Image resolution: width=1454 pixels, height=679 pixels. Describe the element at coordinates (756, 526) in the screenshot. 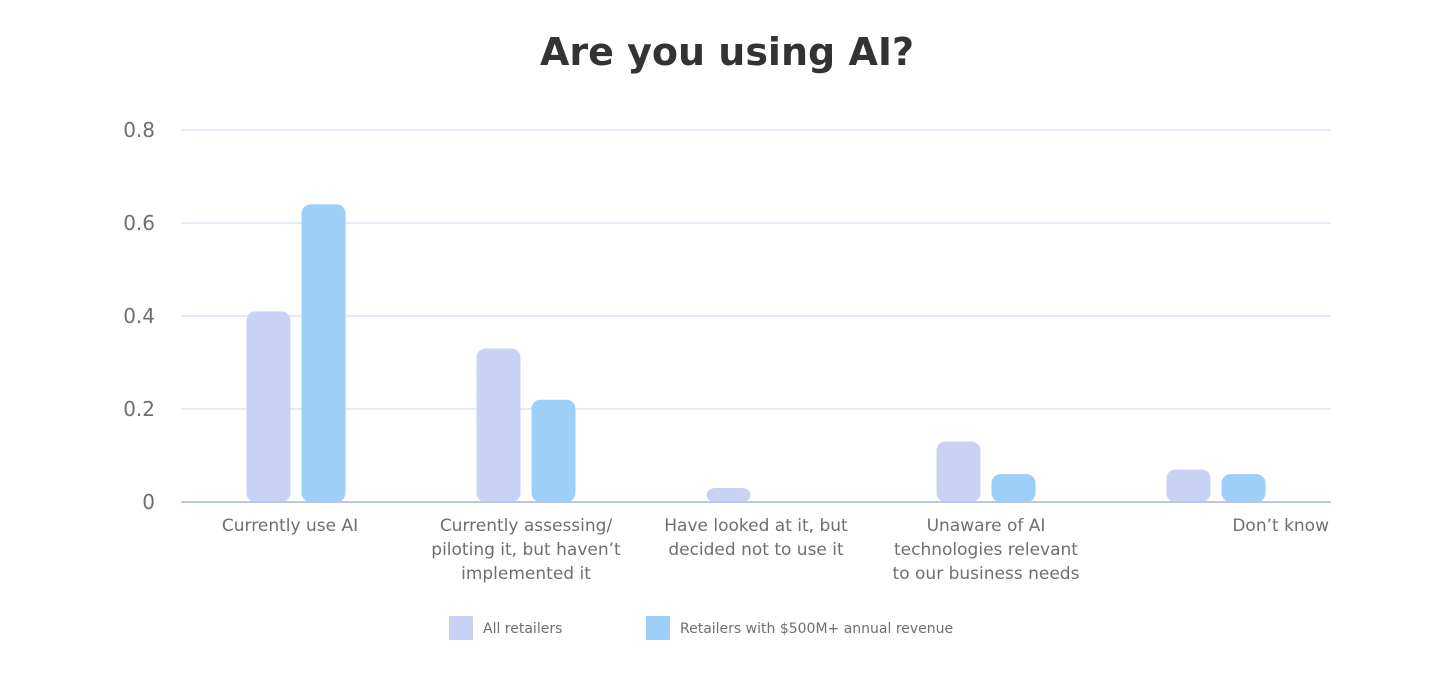

I see `x-tick-label: Have looked at it, but` at that location.